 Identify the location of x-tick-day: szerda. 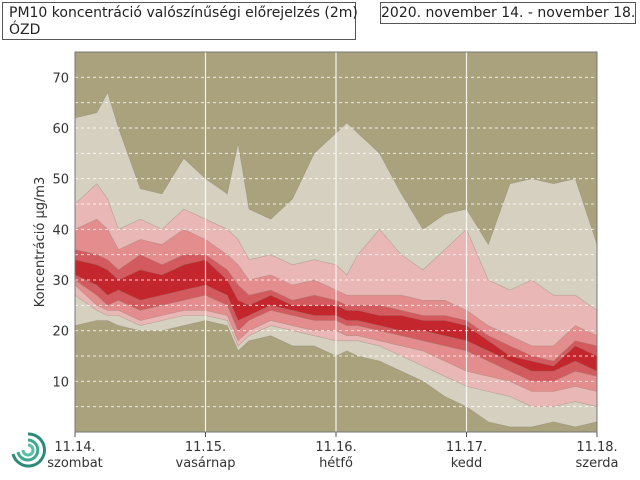
(597, 463).